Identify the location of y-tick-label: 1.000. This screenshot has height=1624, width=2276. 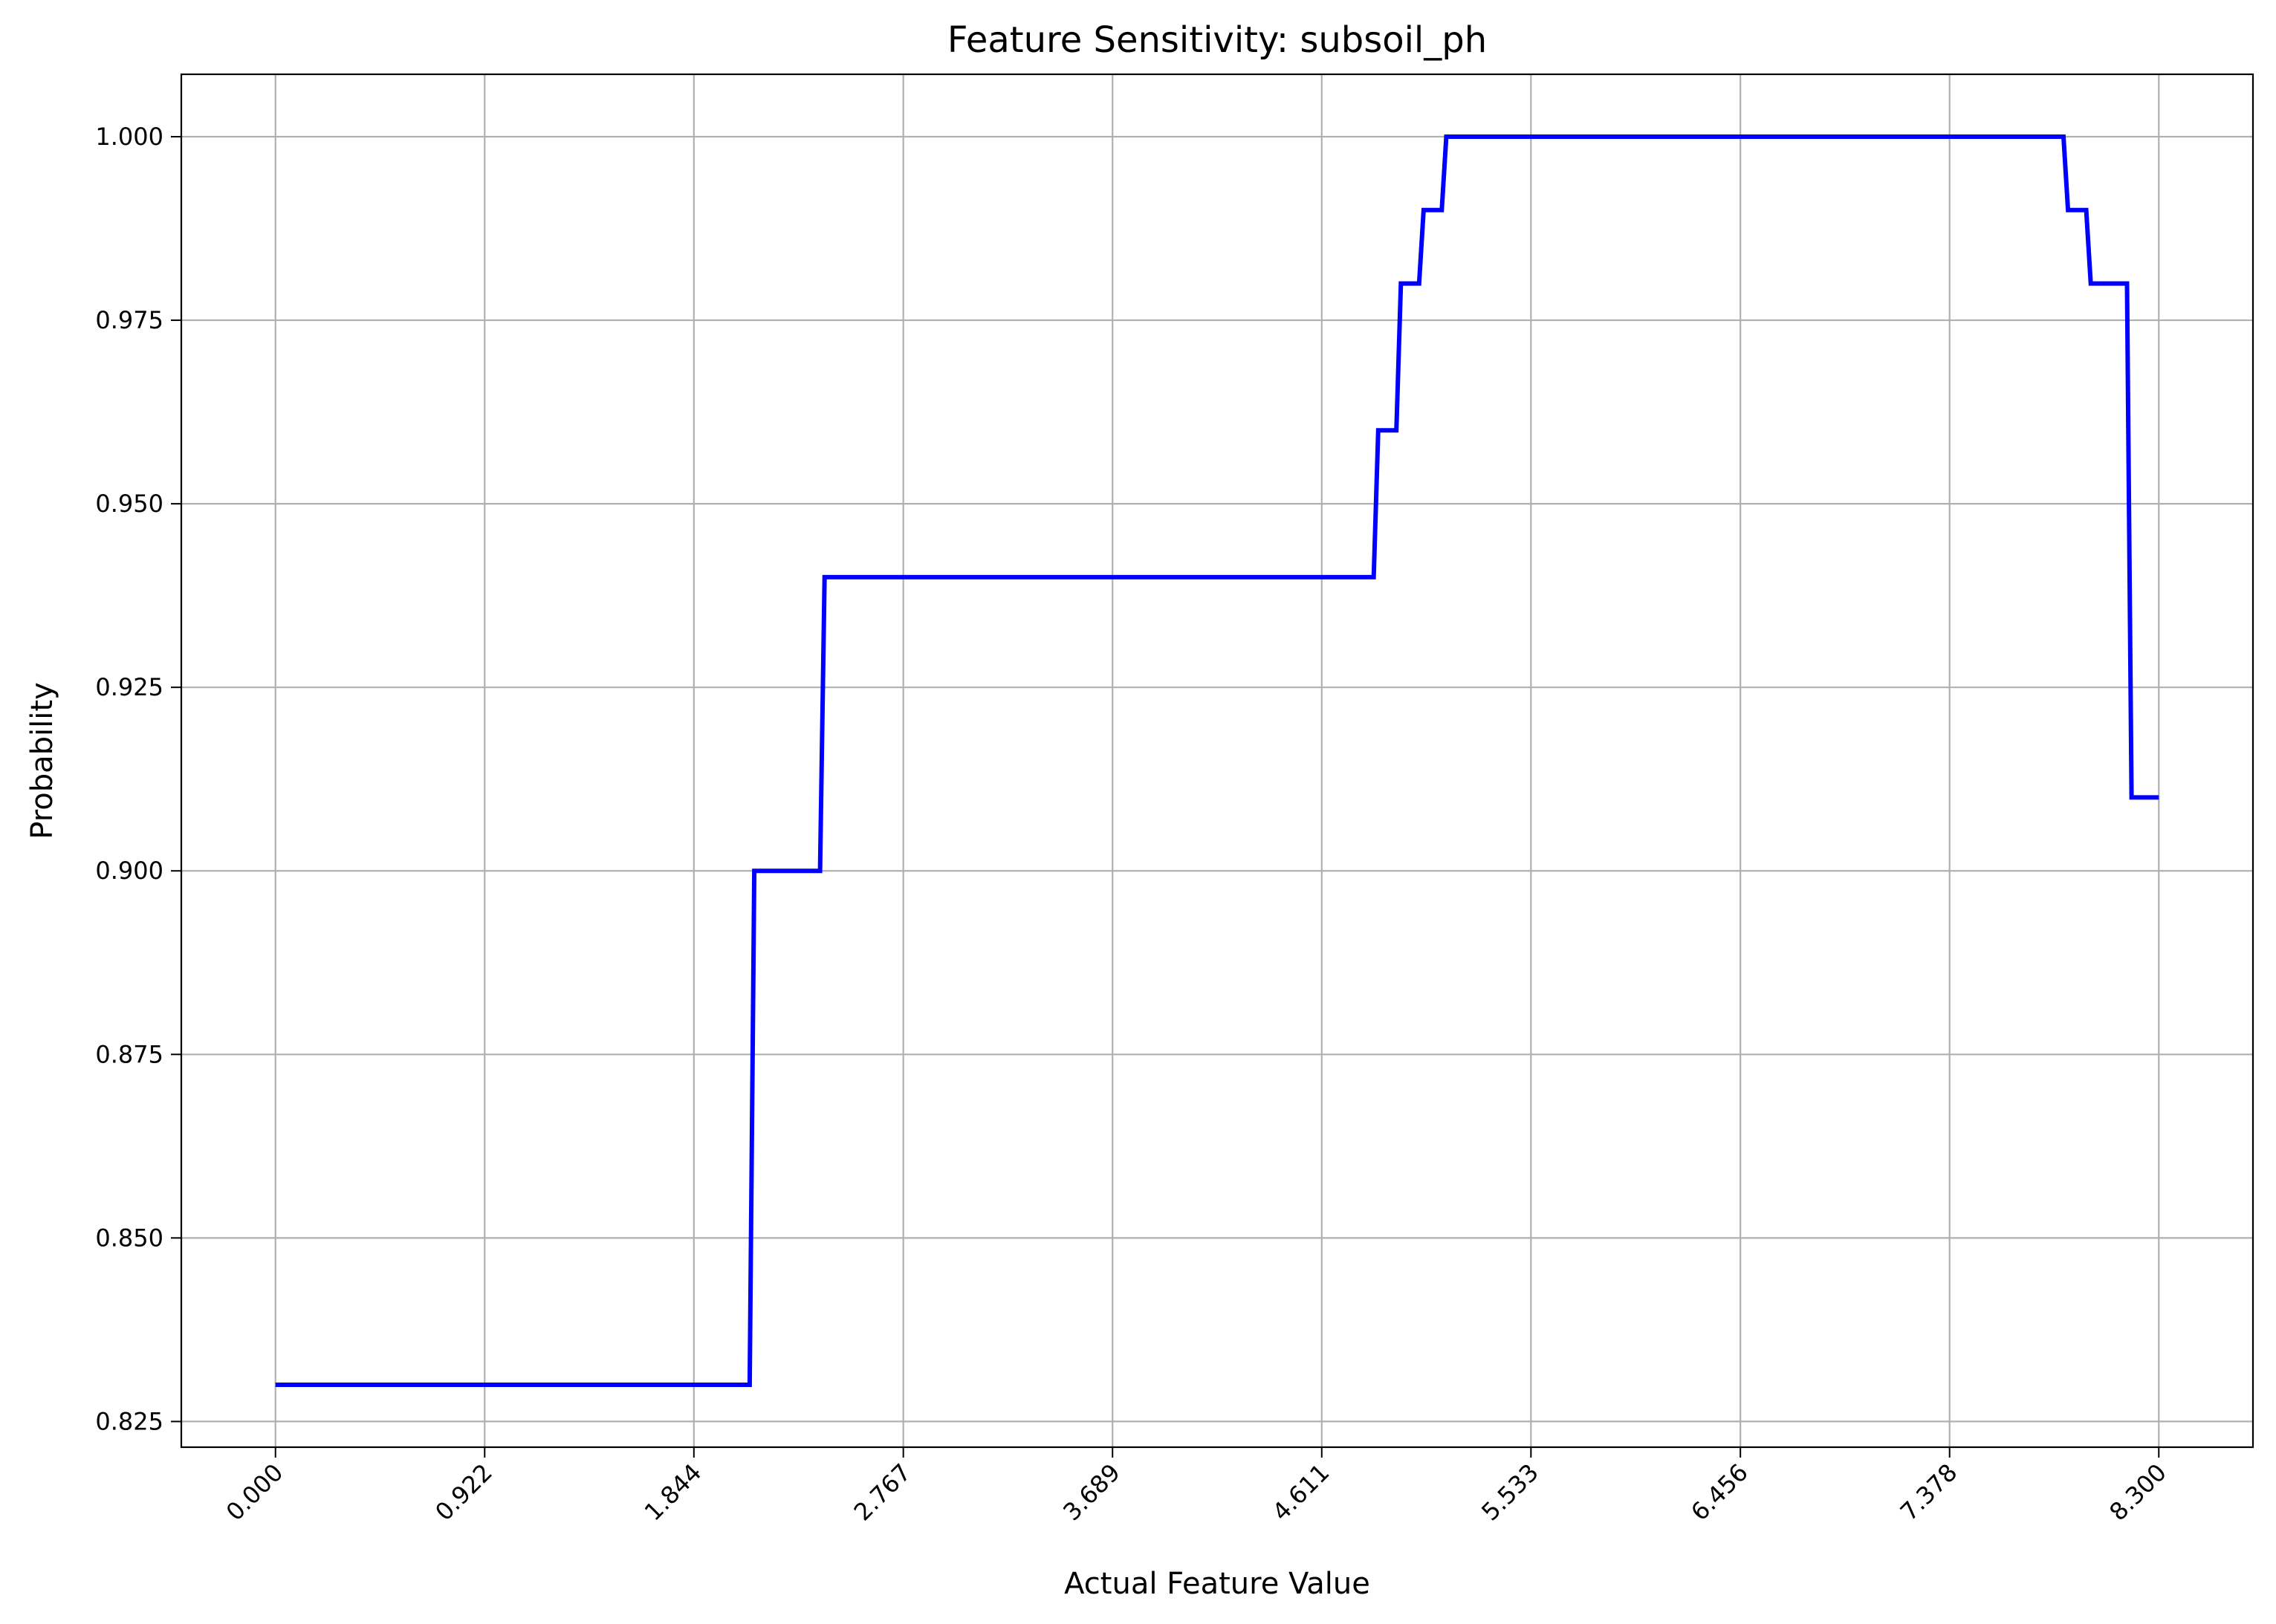
(129, 137).